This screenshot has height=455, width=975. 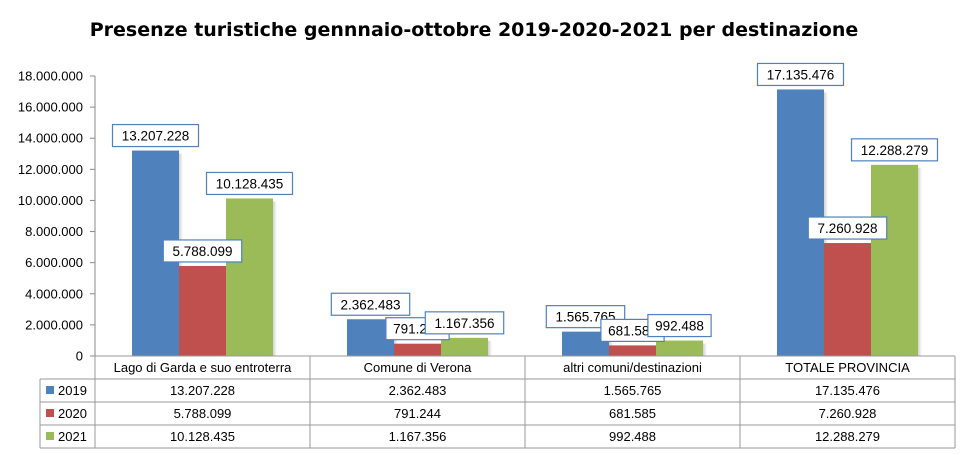 I want to click on x-category-label: TOTALE PROVINCIA, so click(x=847, y=367).